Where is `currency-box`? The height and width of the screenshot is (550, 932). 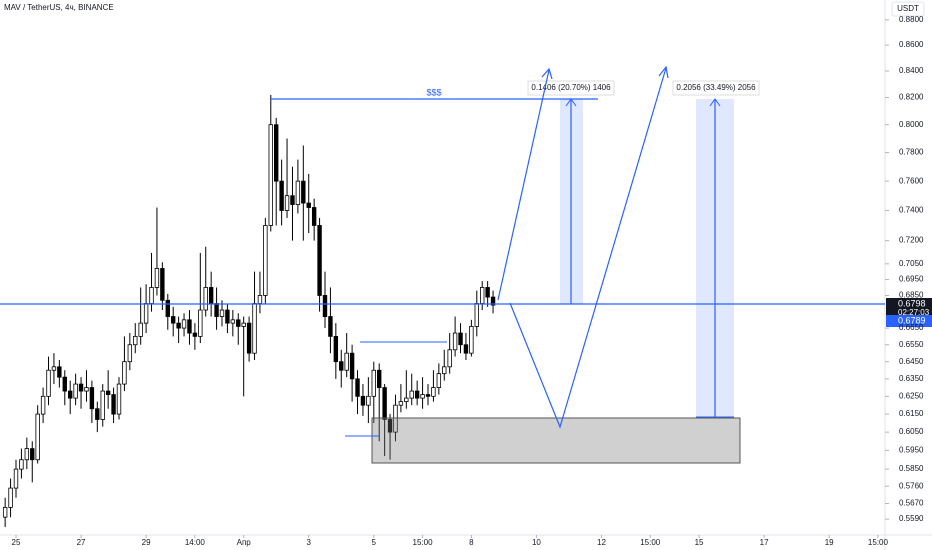 currency-box is located at coordinates (908, 9).